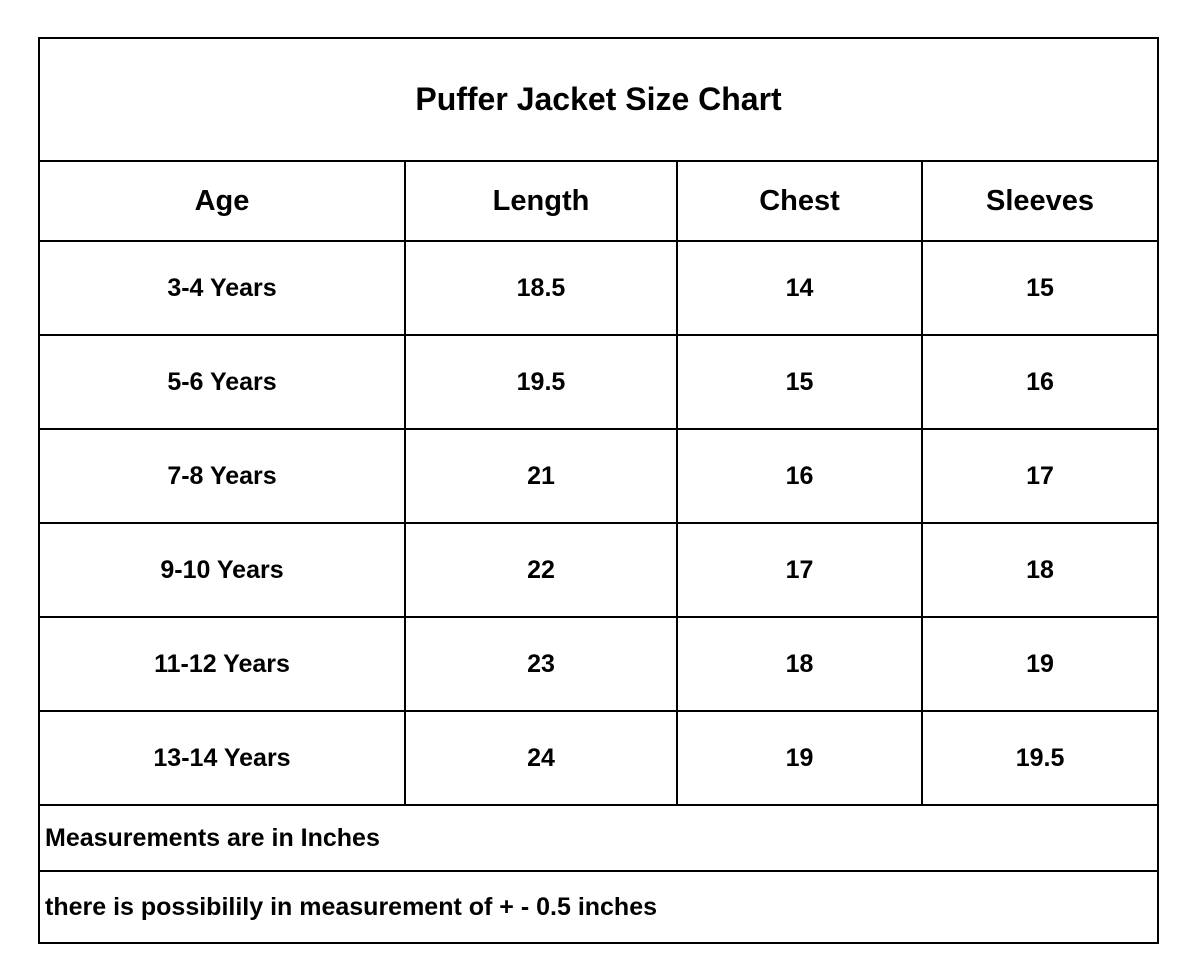 The image size is (1179, 978). Describe the element at coordinates (541, 382) in the screenshot. I see `cell-length: 19.5` at that location.